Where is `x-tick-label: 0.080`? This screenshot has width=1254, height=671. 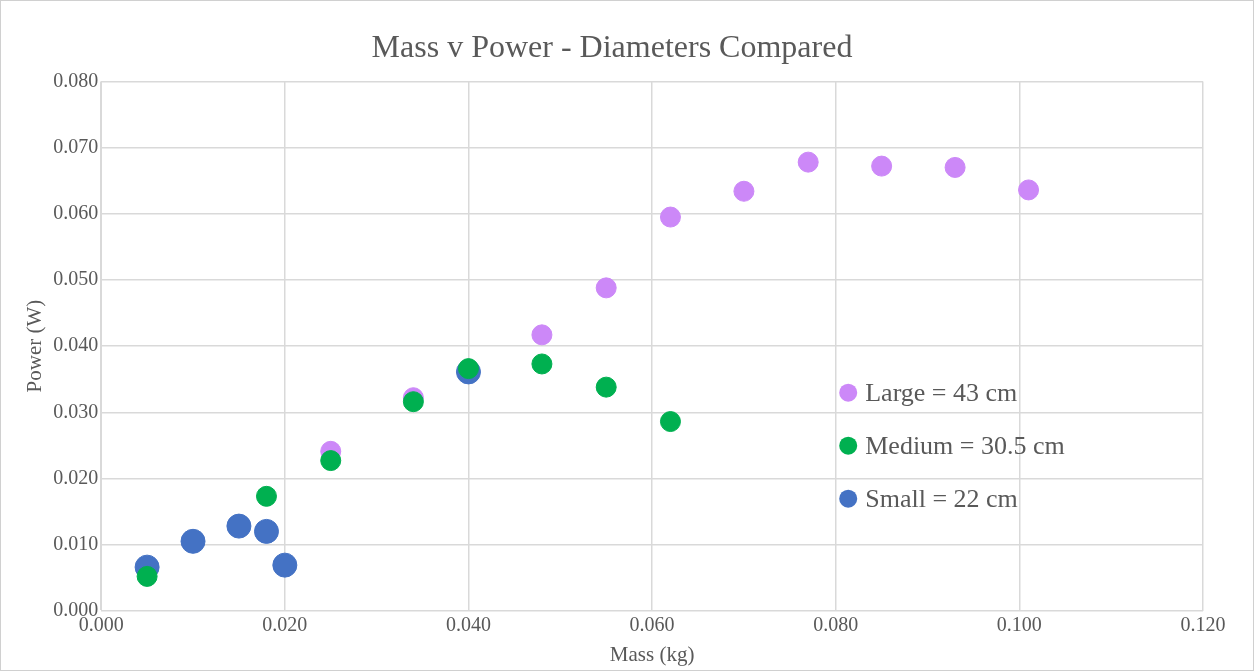
x-tick-label: 0.080 is located at coordinates (836, 624).